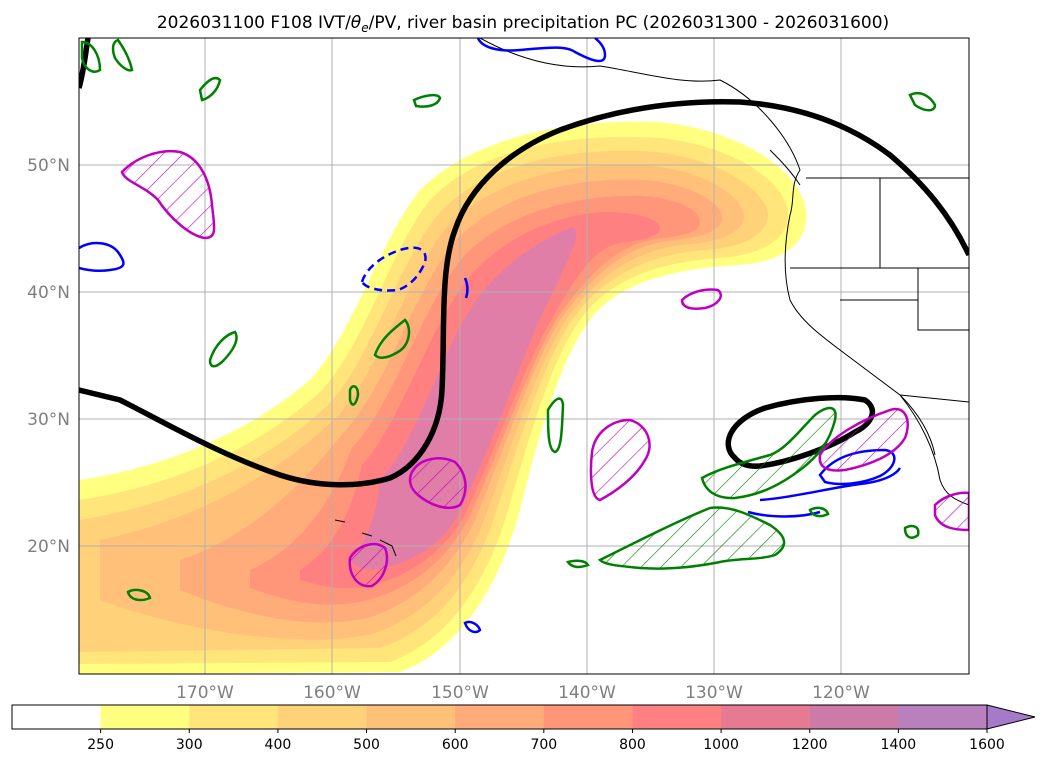 The height and width of the screenshot is (767, 1047). I want to click on lat-label-20: 20°N, so click(48, 547).